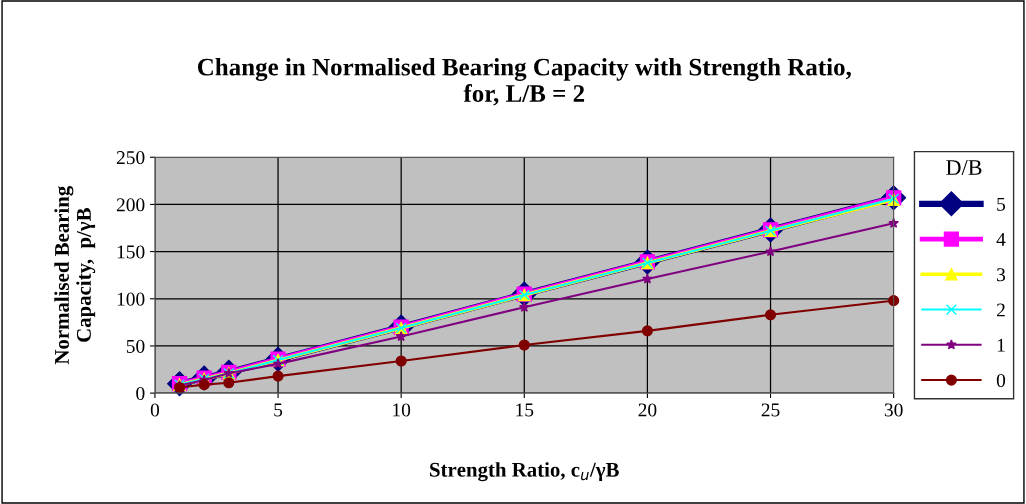 This screenshot has height=504, width=1026. I want to click on x-axis-title: Strength Ratio, c$_{u}$/γB, so click(524, 472).